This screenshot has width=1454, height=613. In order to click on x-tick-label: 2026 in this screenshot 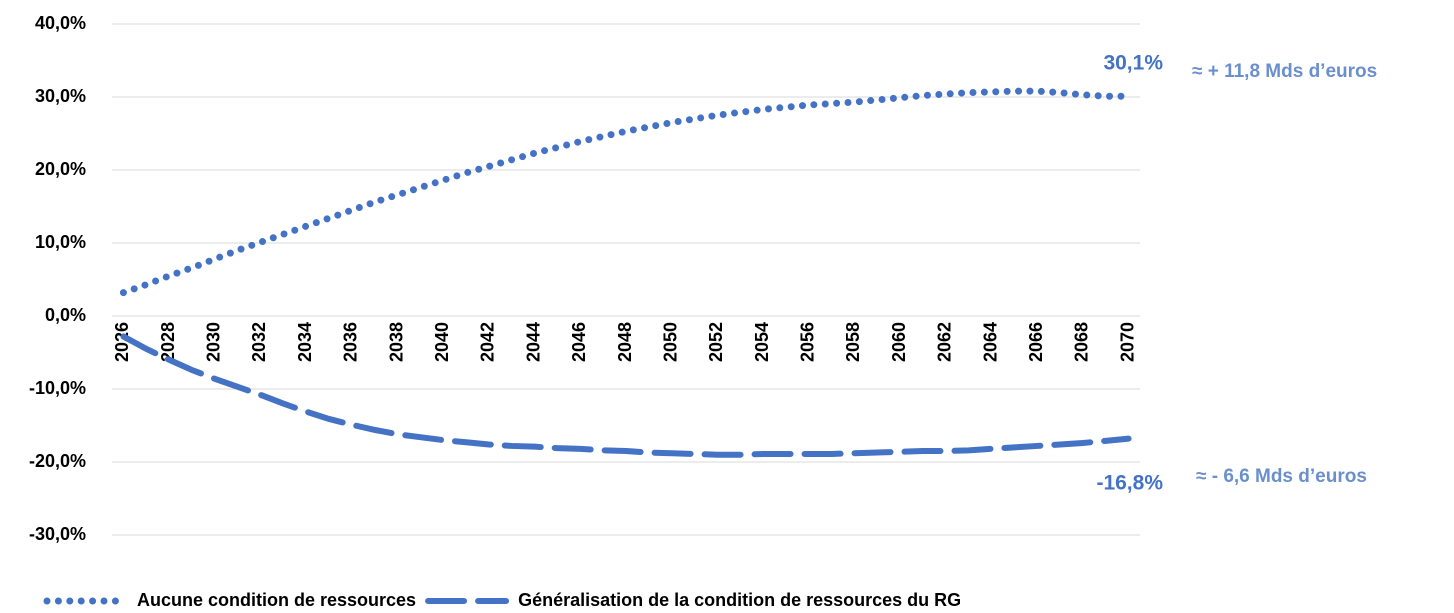, I will do `click(122, 342)`.